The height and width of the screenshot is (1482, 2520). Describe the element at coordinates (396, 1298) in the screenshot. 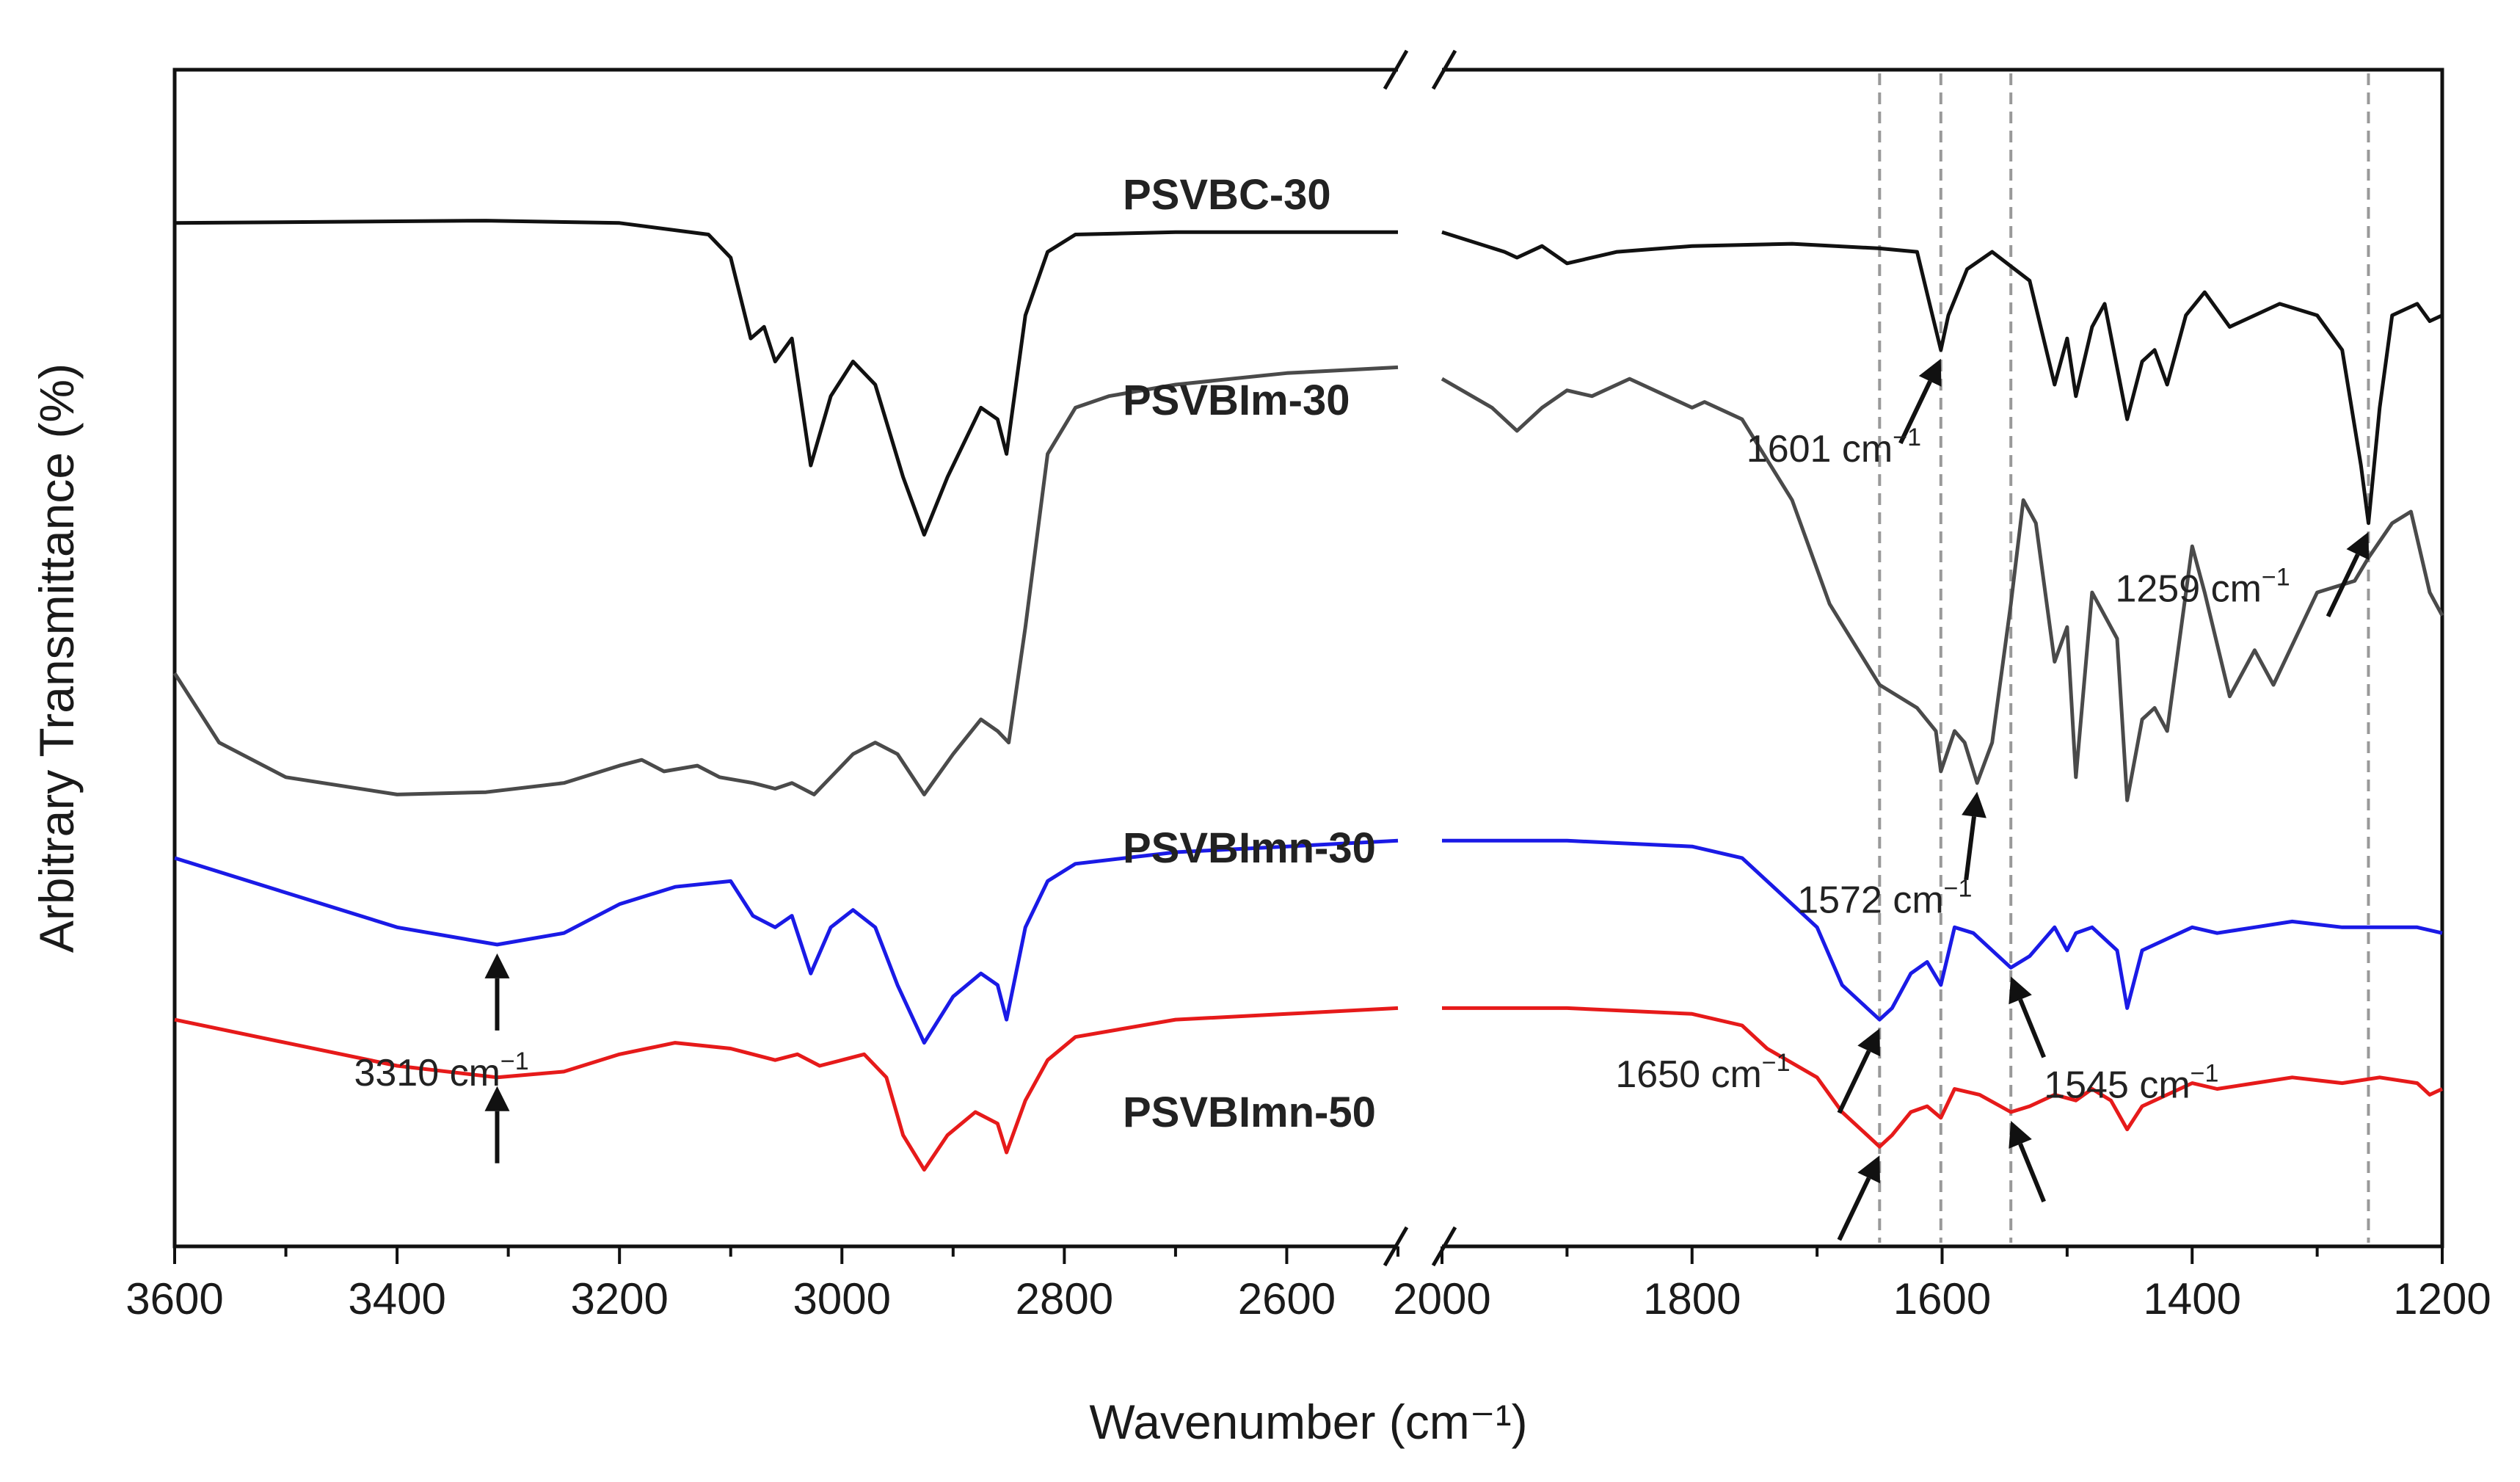

I see `x-tick-label: 3400` at that location.